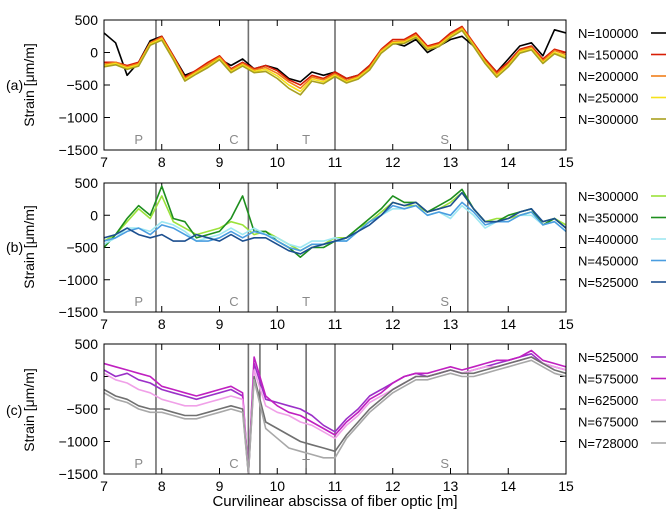  Describe the element at coordinates (14, 85) in the screenshot. I see `panel-id-label: (a)` at that location.